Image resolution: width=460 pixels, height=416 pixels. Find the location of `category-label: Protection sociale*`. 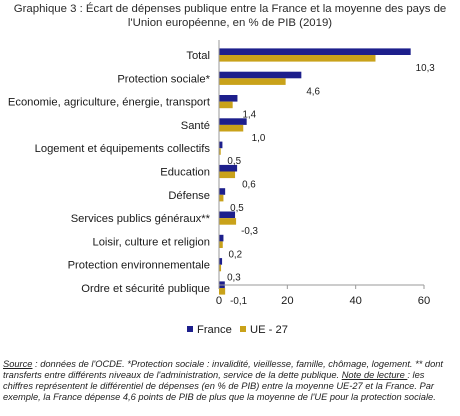

category-label: Protection sociale* is located at coordinates (163, 79).